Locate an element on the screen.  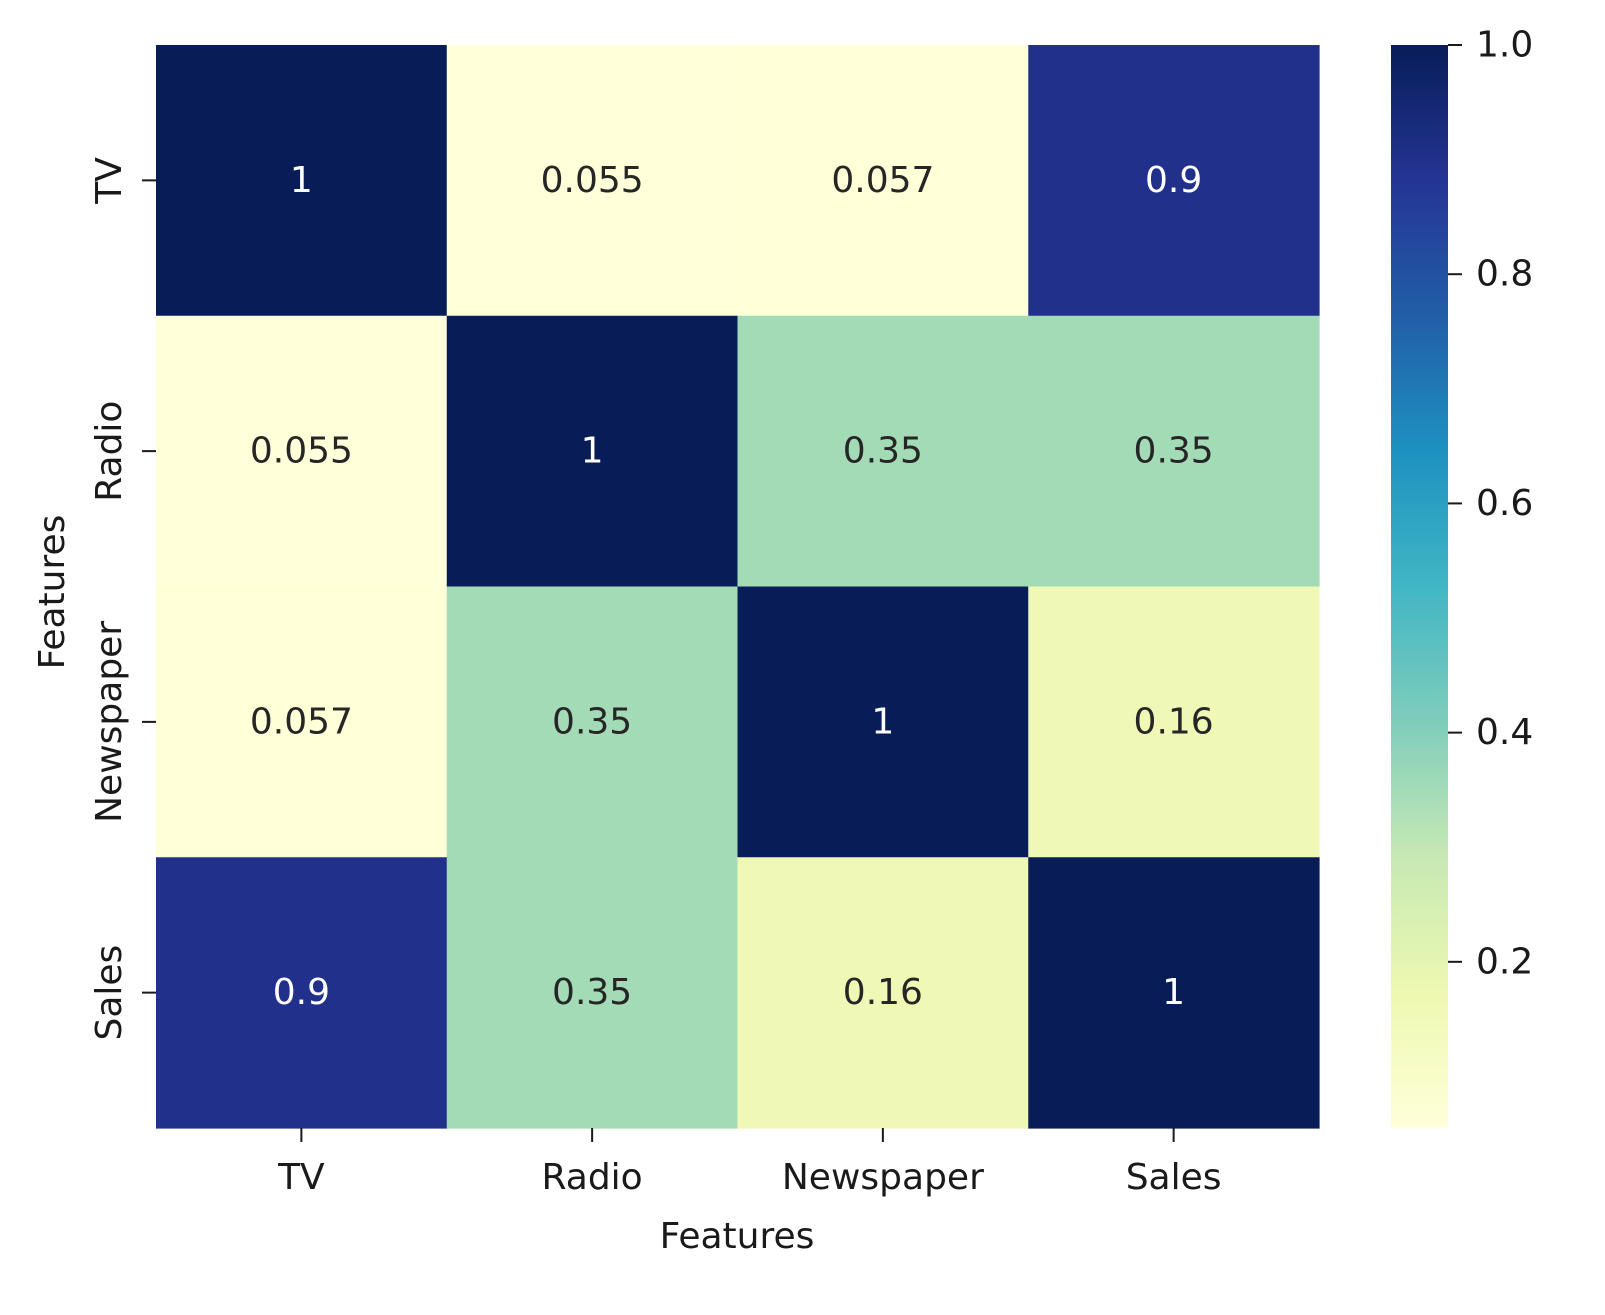
x-axis-label: Features is located at coordinates (737, 1236).